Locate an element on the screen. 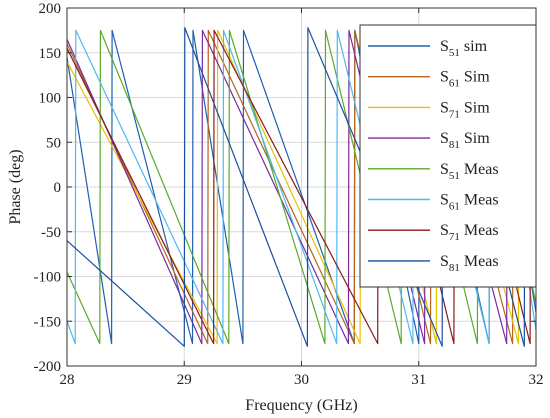  legend-entry: S81 Sim is located at coordinates (465, 140).